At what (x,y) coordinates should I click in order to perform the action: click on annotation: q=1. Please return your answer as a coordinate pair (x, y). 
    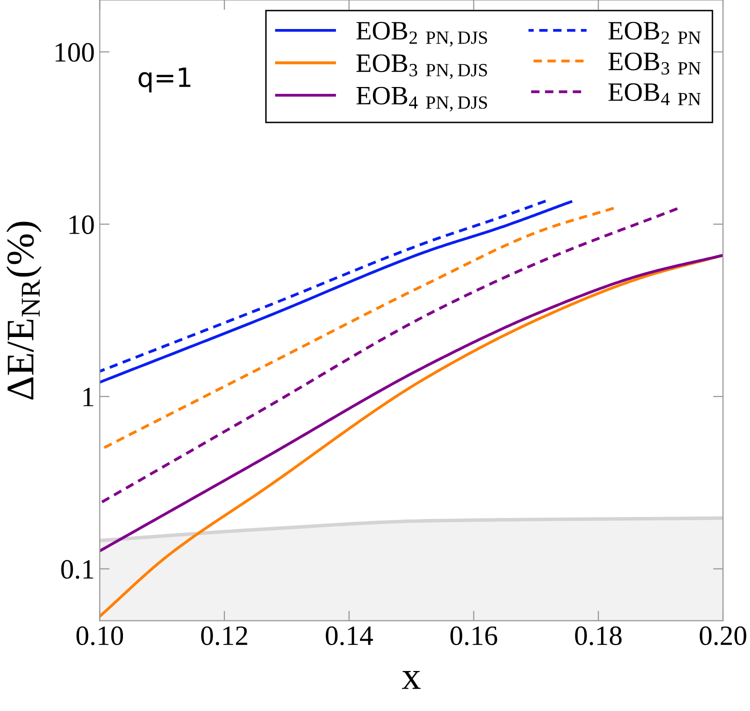
    Looking at the image, I should click on (164, 80).